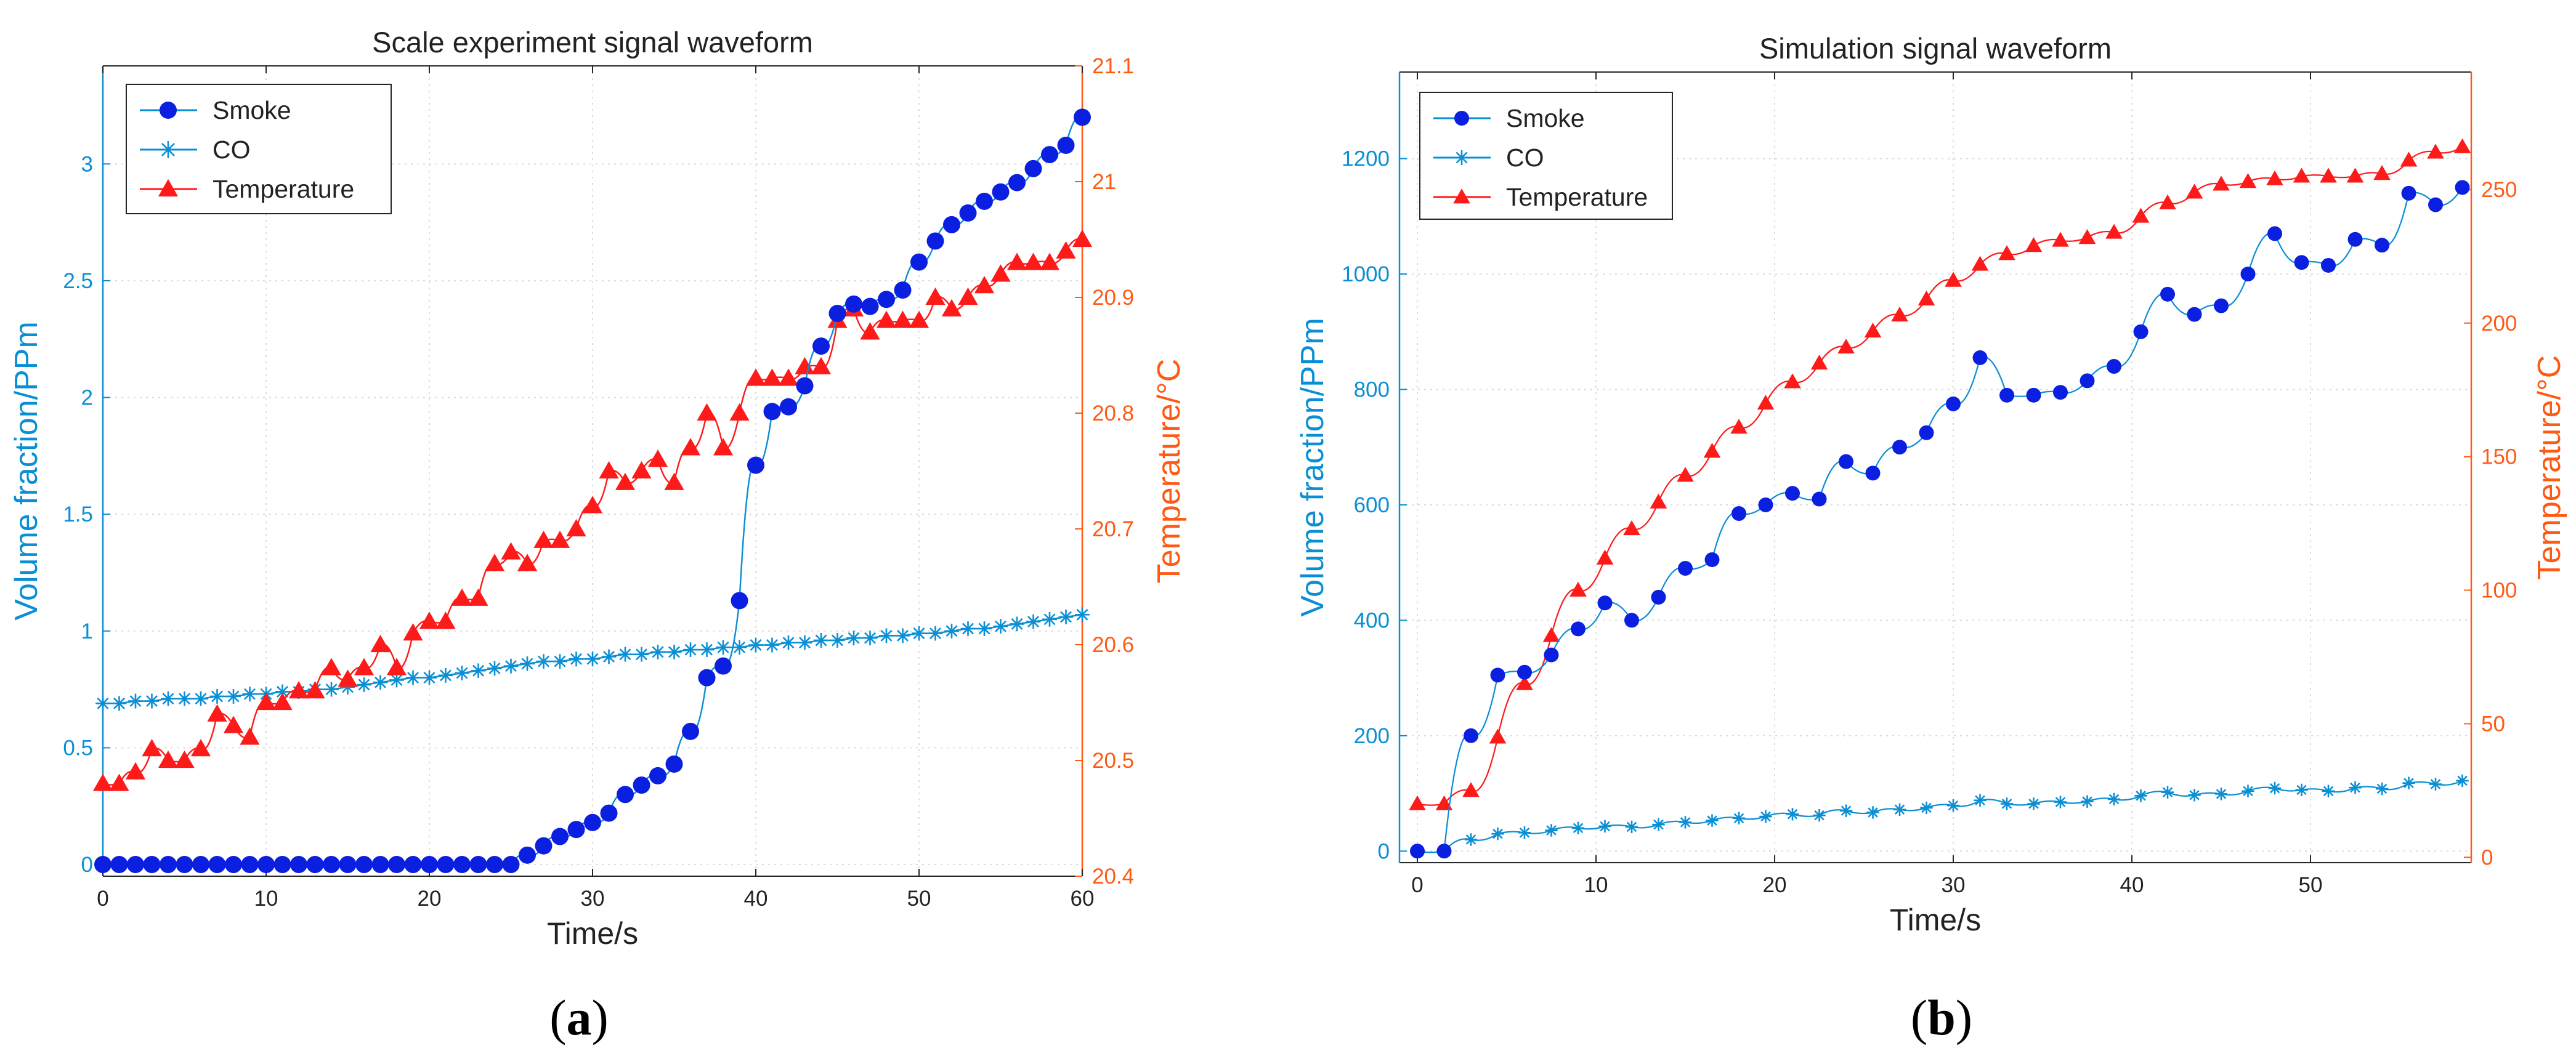 This screenshot has height=1064, width=2576. Describe the element at coordinates (87, 631) in the screenshot. I see `y-tick-label-left: 1` at that location.